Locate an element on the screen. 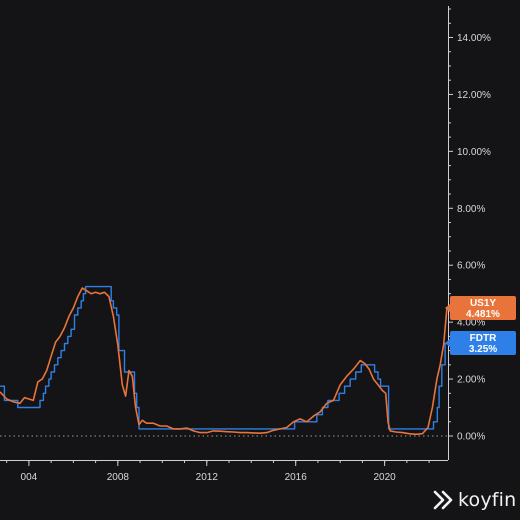 The width and height of the screenshot is (520, 520). y-tick-label: 10.00% is located at coordinates (474, 152).